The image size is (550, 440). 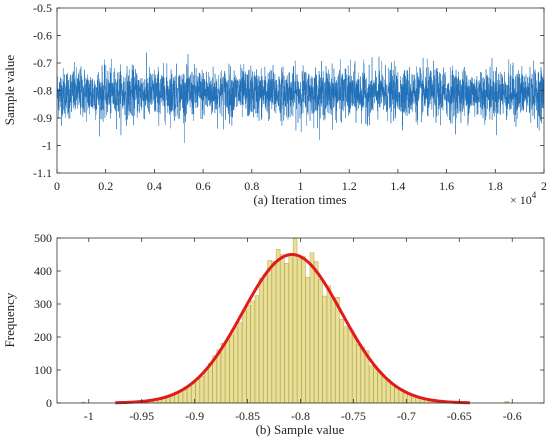 What do you see at coordinates (534, 195) in the screenshot?
I see `trace-x-multiplier-exp: 4` at bounding box center [534, 195].